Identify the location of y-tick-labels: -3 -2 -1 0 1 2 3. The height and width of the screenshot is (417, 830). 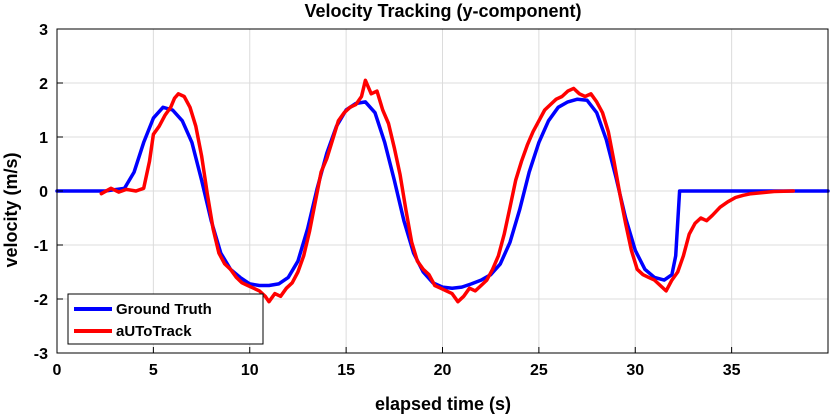
(41, 192).